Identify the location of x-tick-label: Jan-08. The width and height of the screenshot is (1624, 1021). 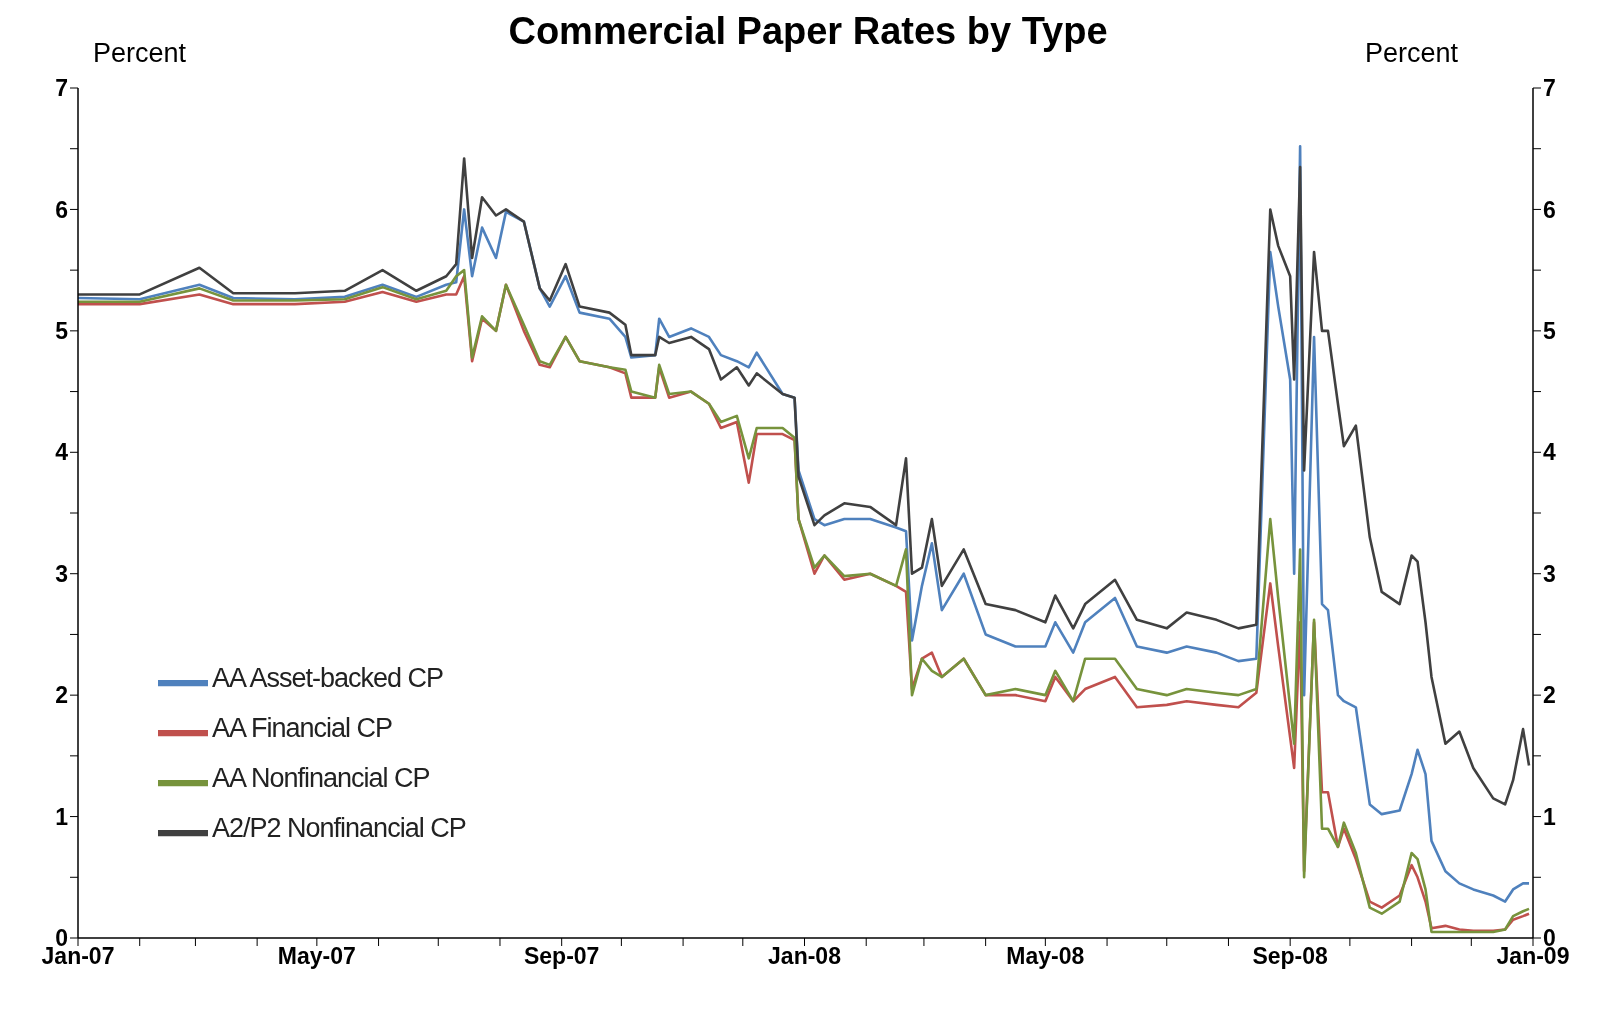
(805, 956).